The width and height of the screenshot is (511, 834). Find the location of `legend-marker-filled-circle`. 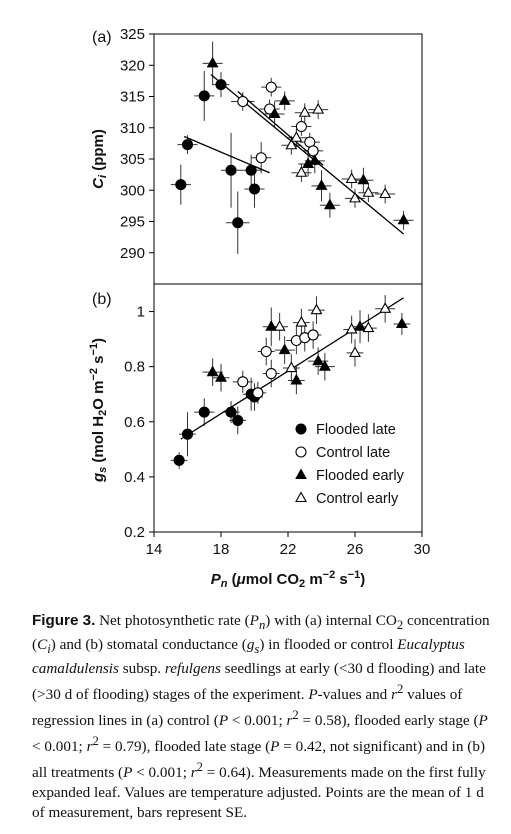

legend-marker-filled-circle is located at coordinates (301, 429).